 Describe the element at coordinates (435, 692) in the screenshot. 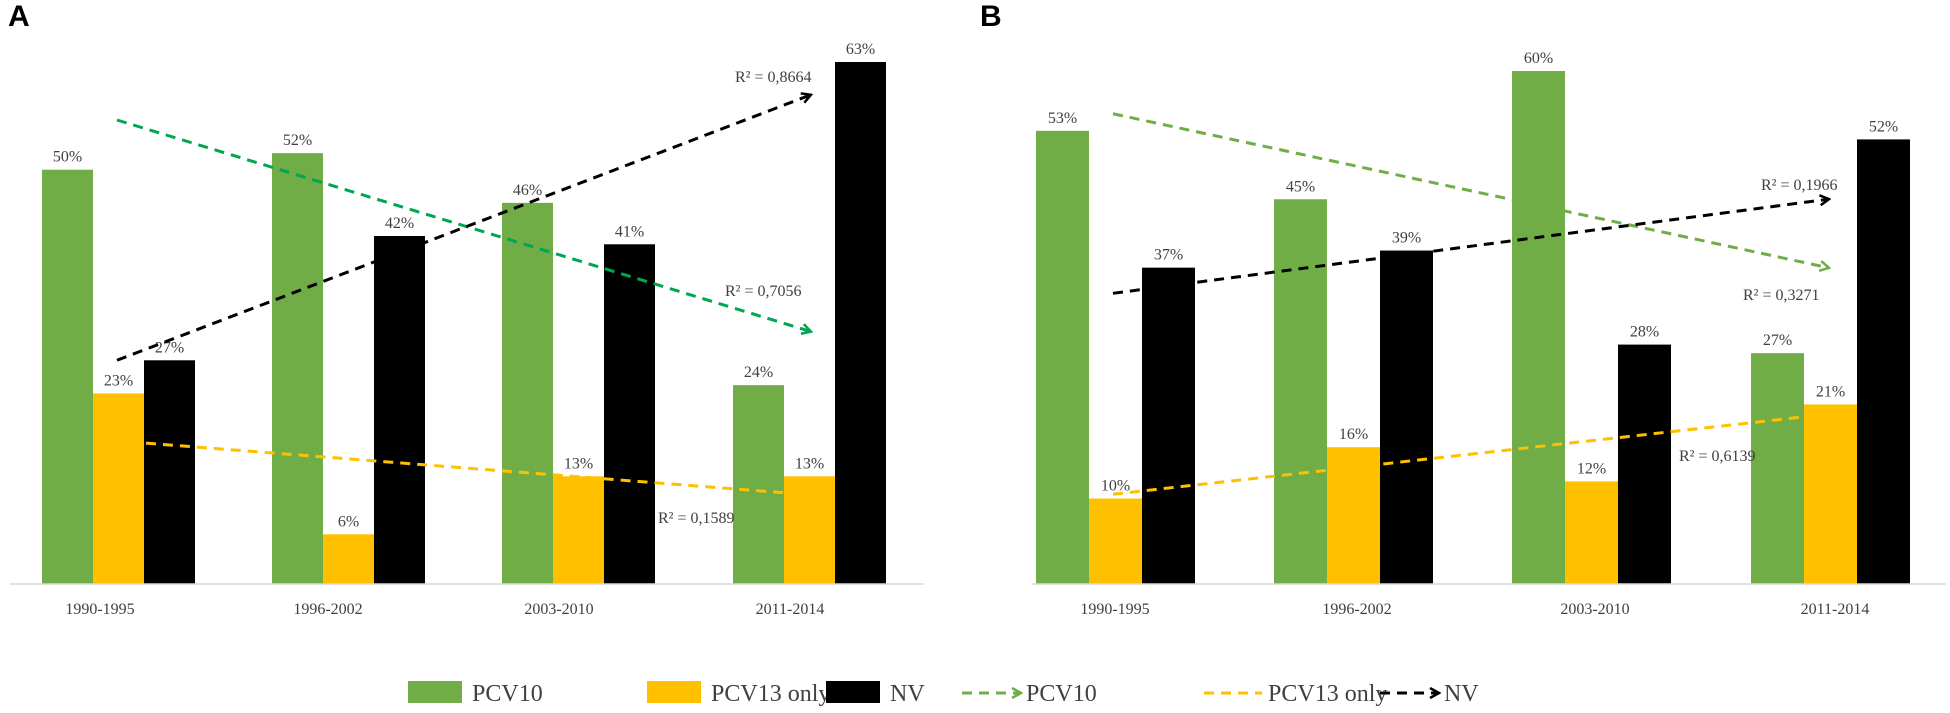

I see `legend-swatch-box-pcv10` at that location.